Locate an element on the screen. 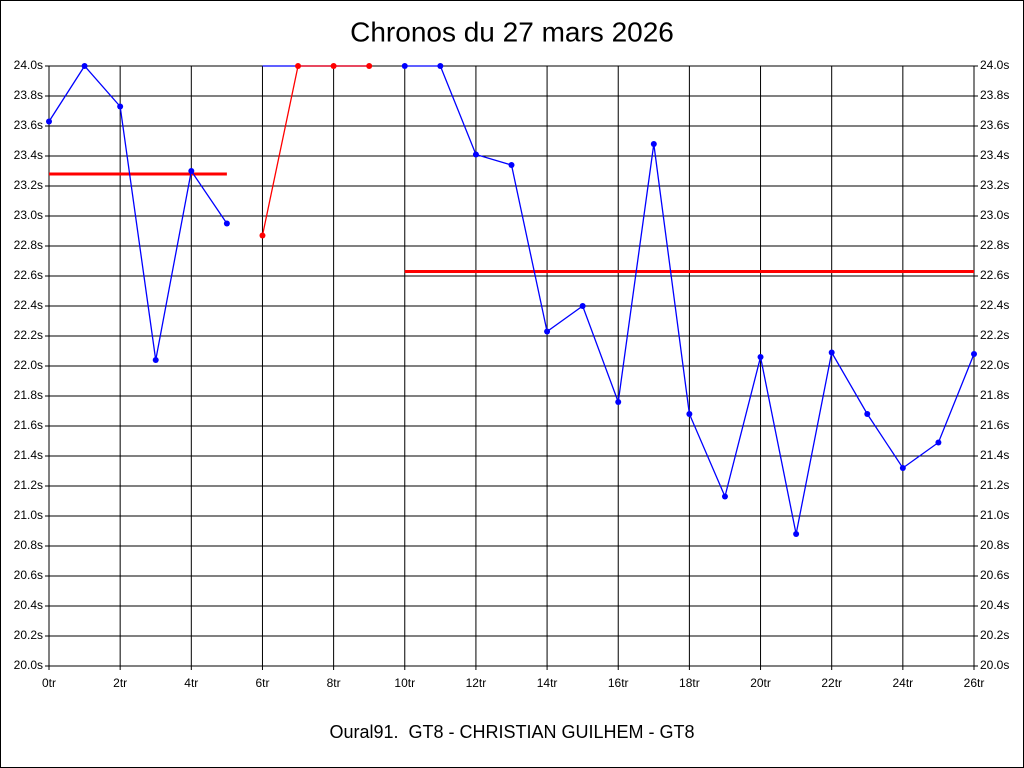 The height and width of the screenshot is (768, 1024). y2-tick-label: 23.6s is located at coordinates (994, 125).